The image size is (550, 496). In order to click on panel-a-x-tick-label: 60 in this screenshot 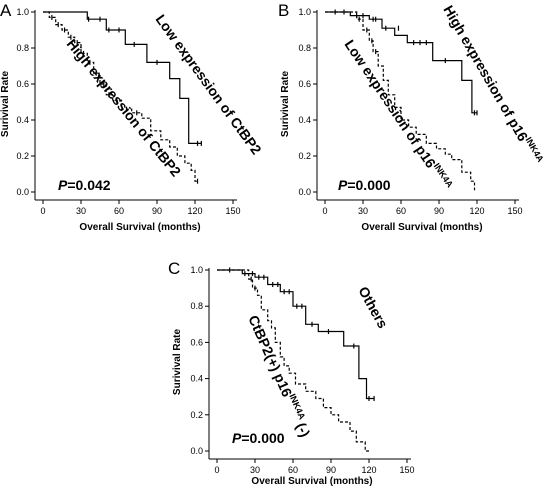, I will do `click(119, 211)`.